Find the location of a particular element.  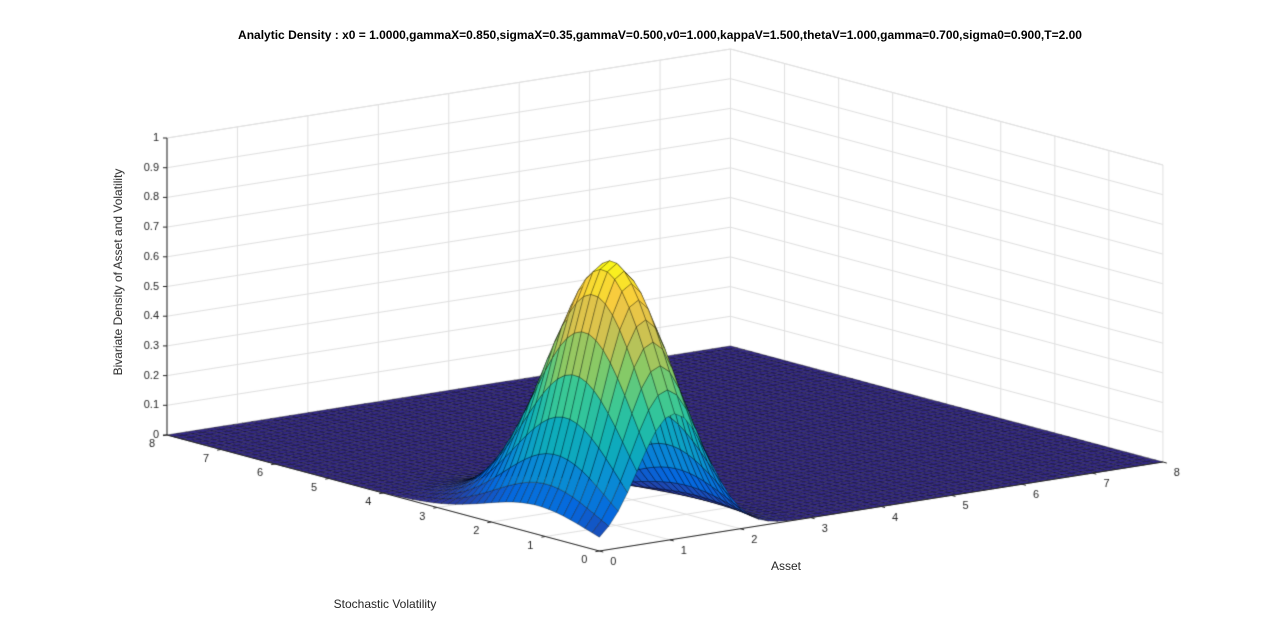

y-axis-label: Stochastic Volatility is located at coordinates (385, 604).